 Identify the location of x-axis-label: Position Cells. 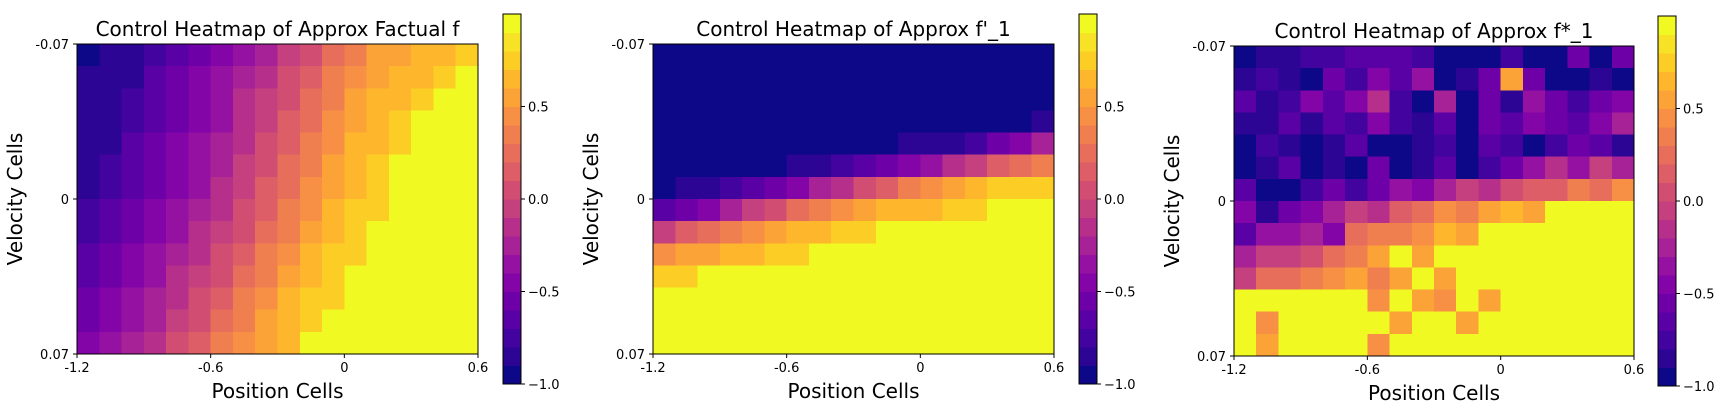
(1434, 393).